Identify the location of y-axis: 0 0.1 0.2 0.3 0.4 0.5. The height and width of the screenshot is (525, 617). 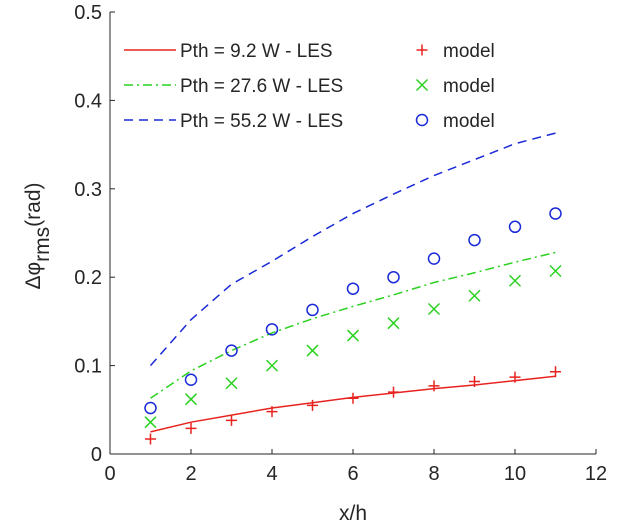
(94, 234).